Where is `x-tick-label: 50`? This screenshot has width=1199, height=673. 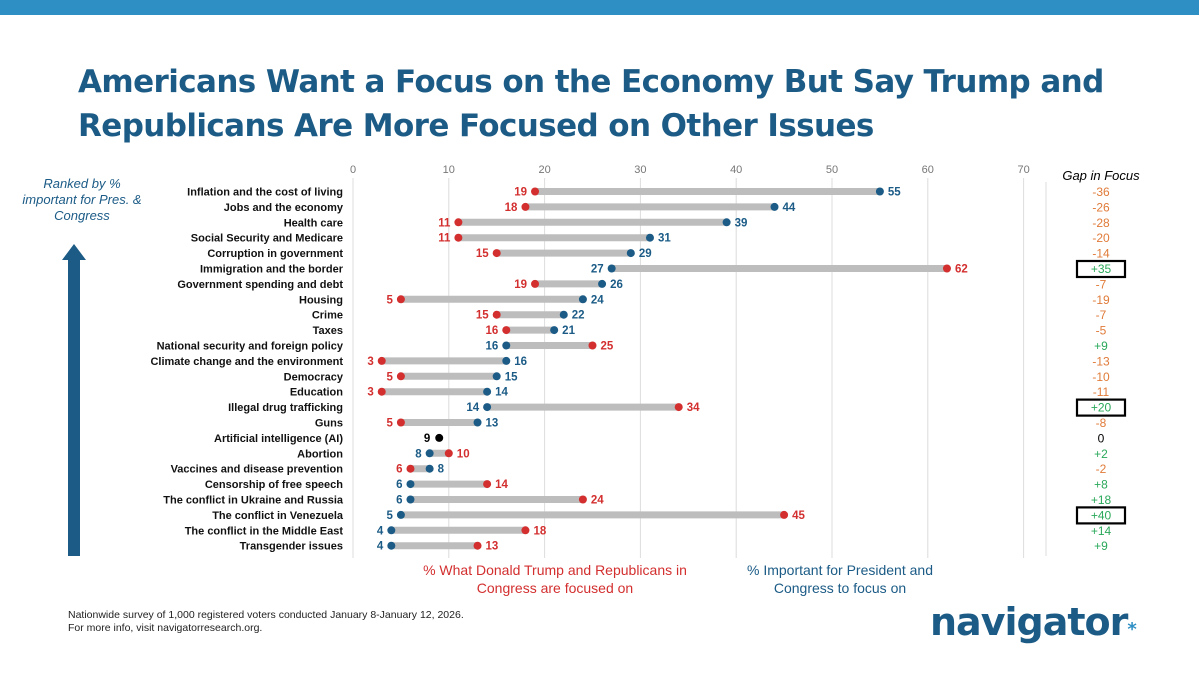
x-tick-label: 50 is located at coordinates (832, 170).